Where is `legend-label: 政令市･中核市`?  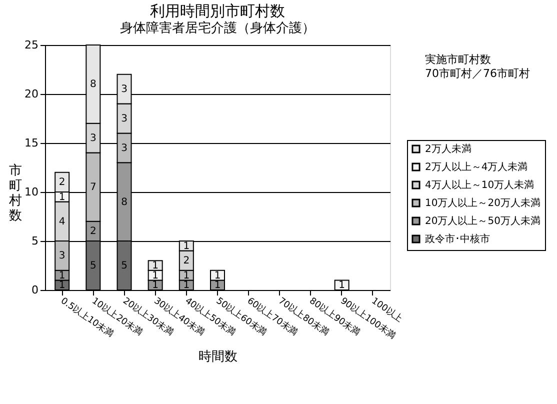 legend-label: 政令市･中核市 is located at coordinates (457, 239).